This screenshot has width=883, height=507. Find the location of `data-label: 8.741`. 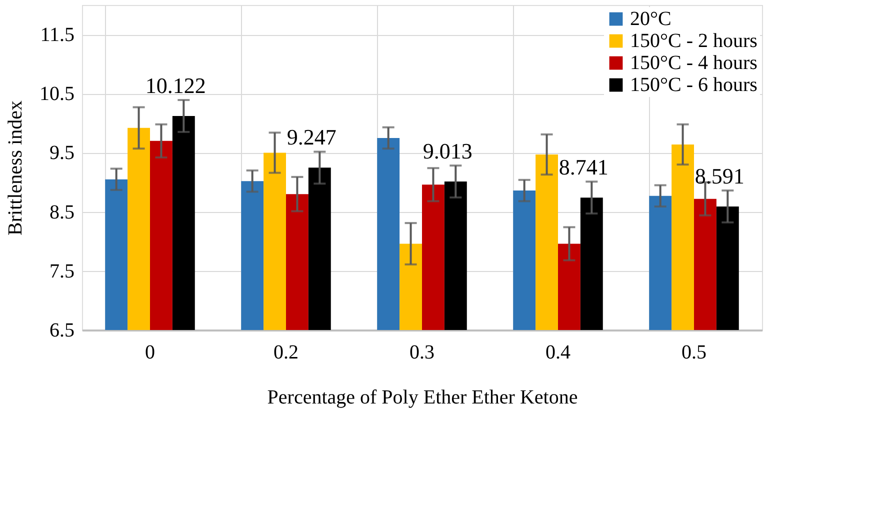

data-label: 8.741 is located at coordinates (583, 167).